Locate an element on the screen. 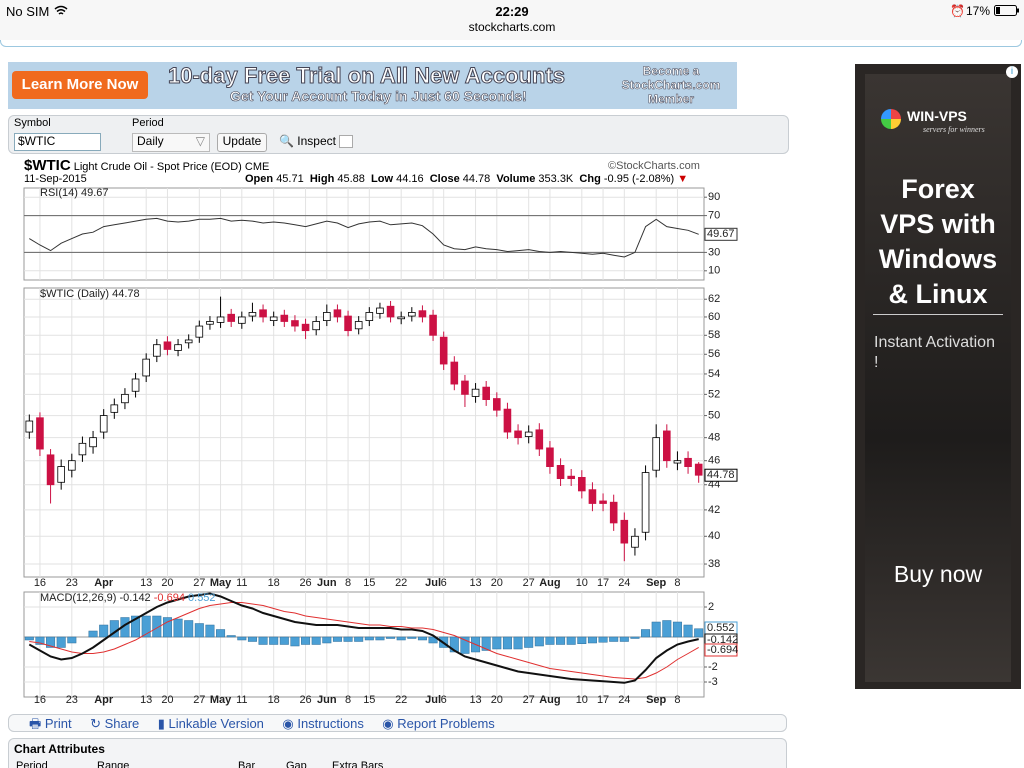 The width and height of the screenshot is (1024, 768). inspect-toggle: 🔍 Inspect is located at coordinates (316, 141).